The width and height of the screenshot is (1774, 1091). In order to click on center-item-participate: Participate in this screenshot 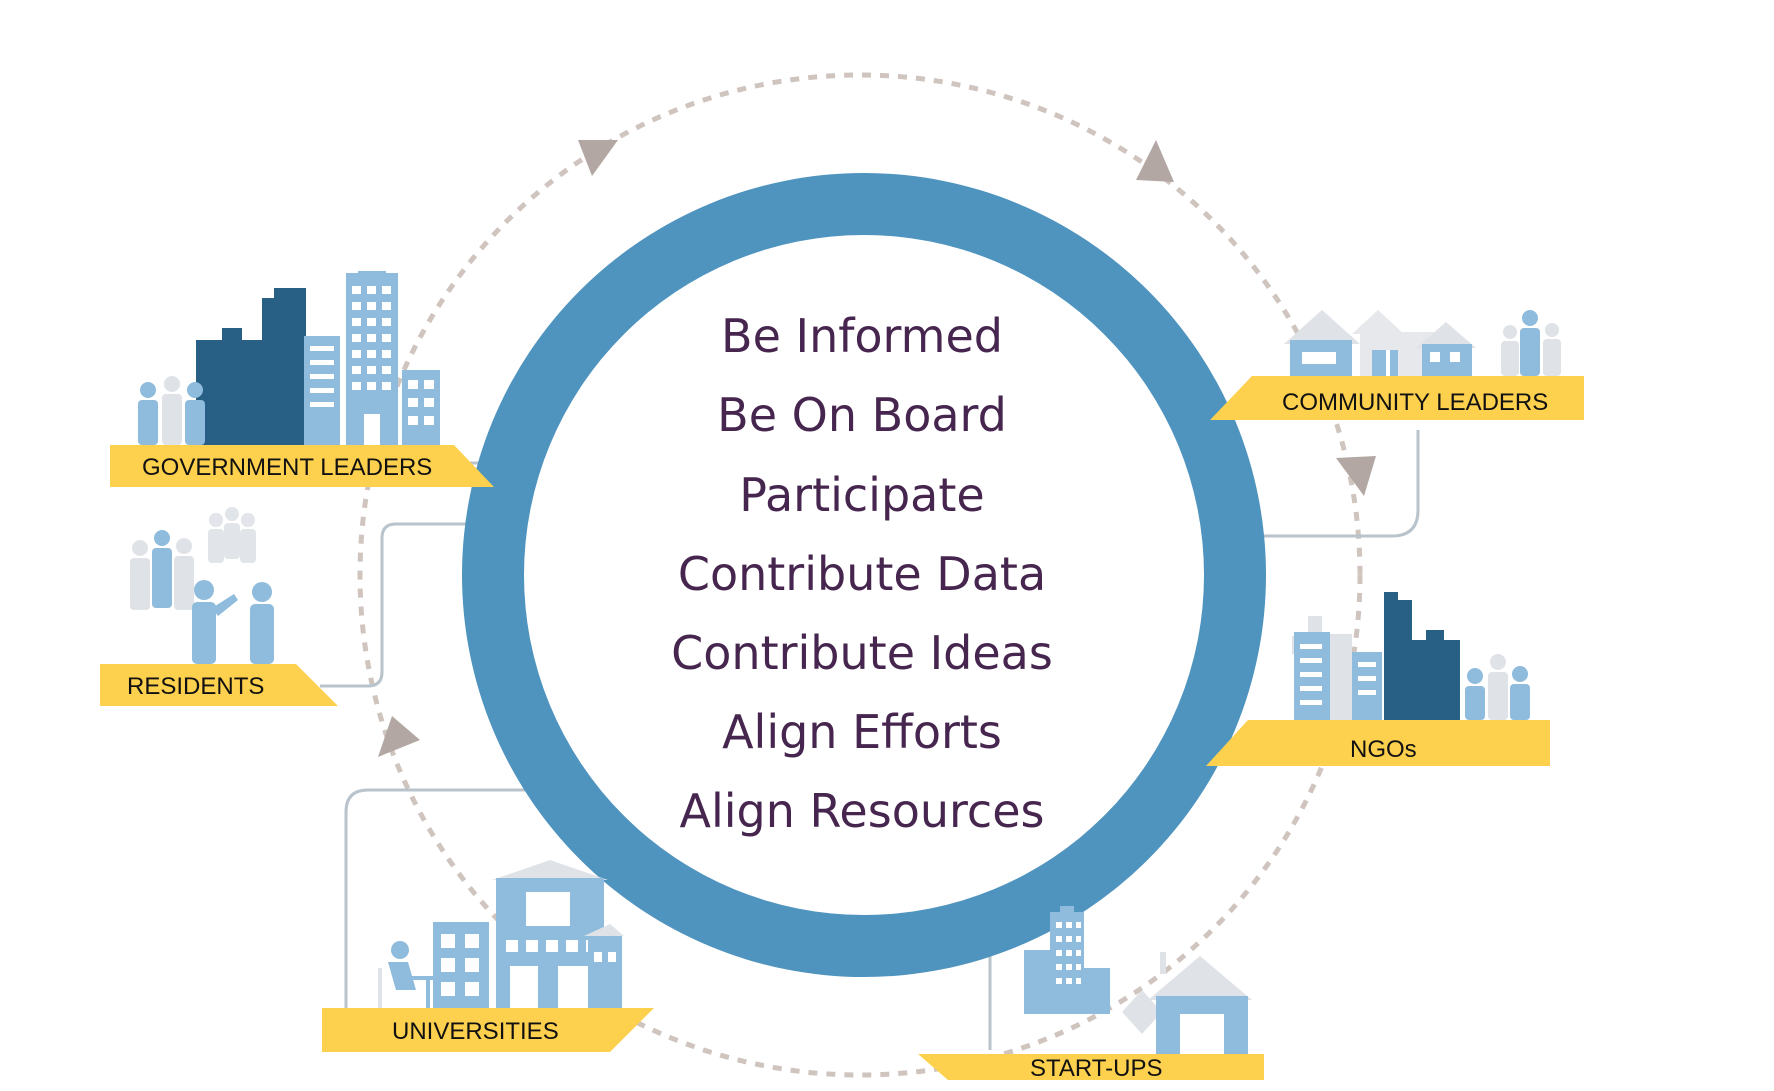, I will do `click(861, 495)`.